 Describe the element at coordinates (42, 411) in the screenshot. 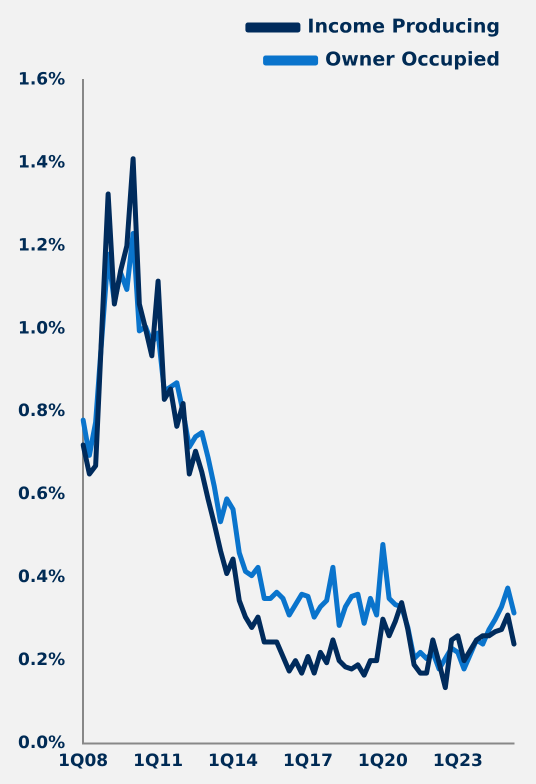

I see `y-tick-label: 0.8%` at that location.